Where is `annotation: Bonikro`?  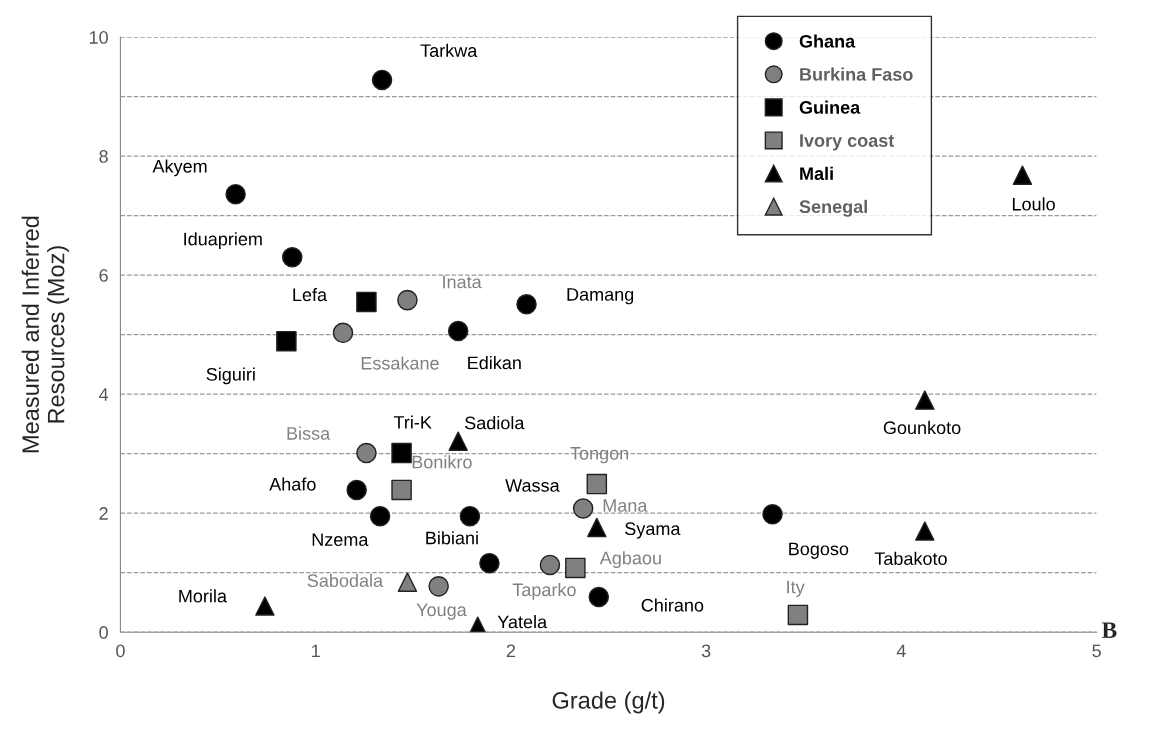 annotation: Bonikro is located at coordinates (442, 462).